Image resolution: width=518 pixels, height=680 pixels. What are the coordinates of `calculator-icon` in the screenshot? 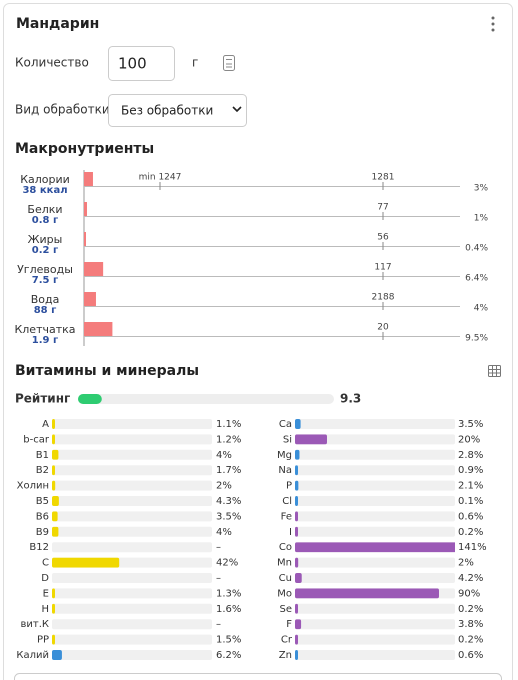 It's located at (229, 63).